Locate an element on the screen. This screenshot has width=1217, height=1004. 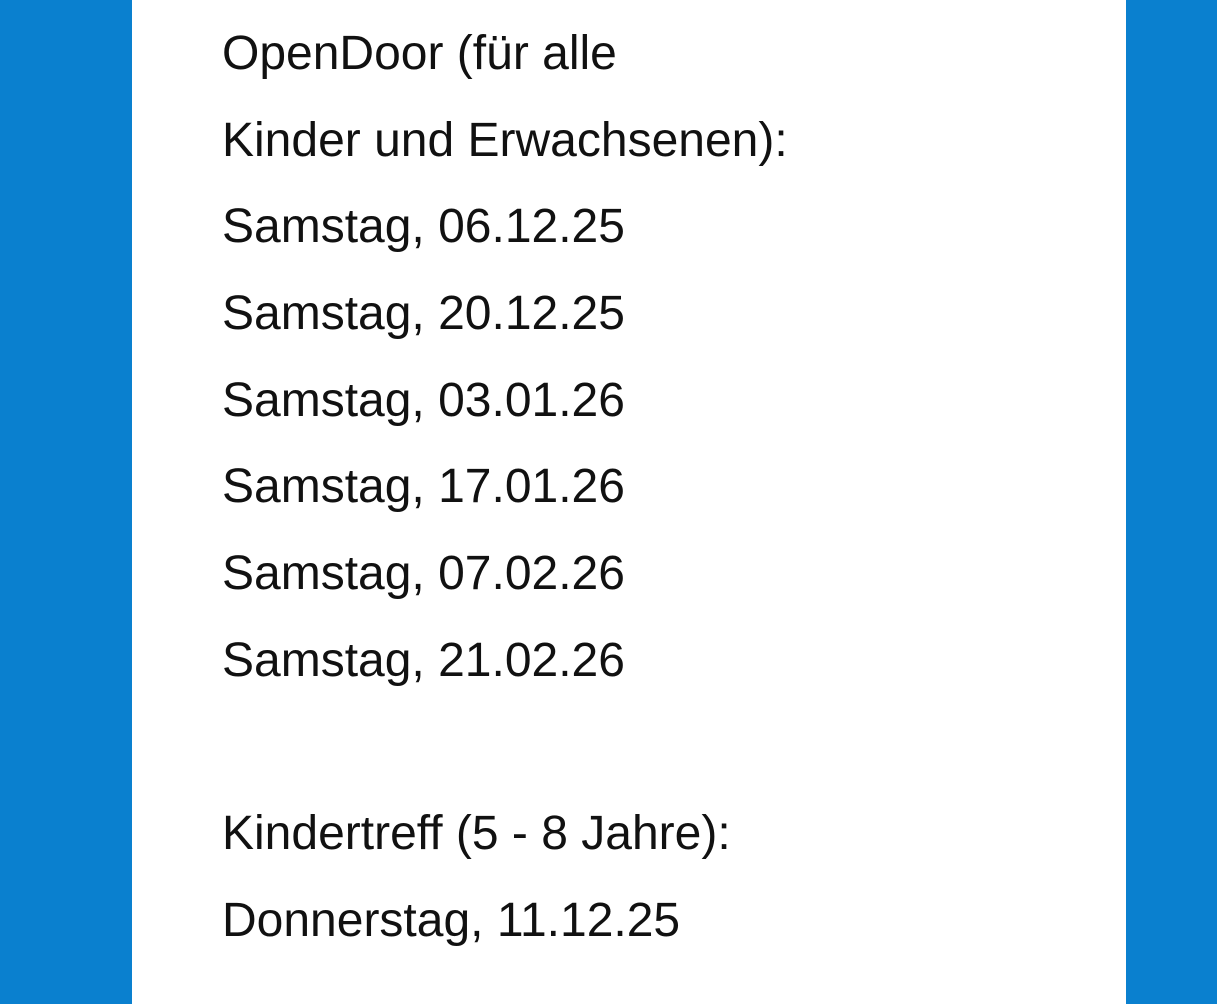
spacer is located at coordinates (505, 748).